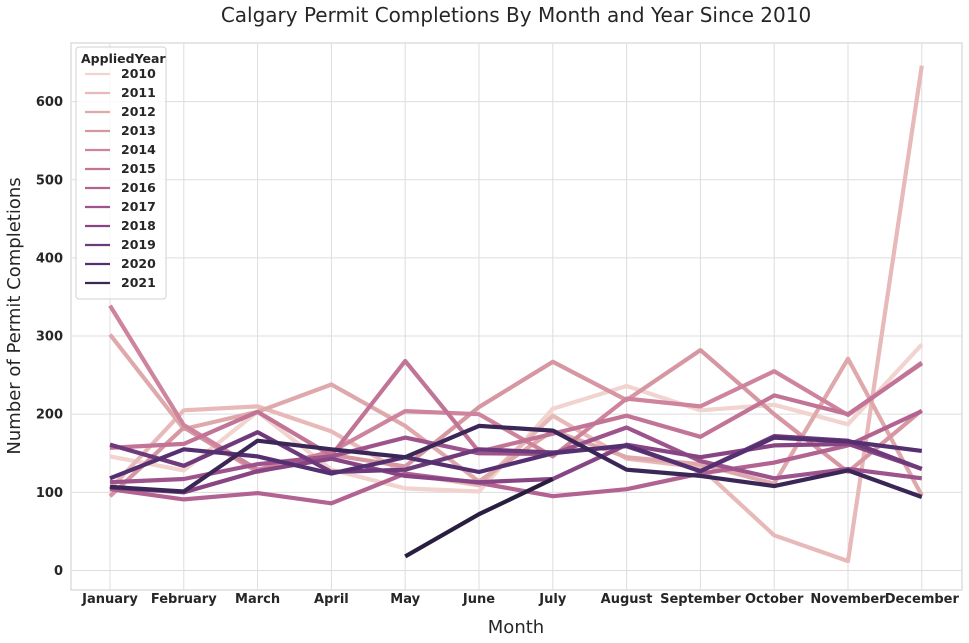 The width and height of the screenshot is (969, 643). I want to click on series-line-2016, so click(516, 457).